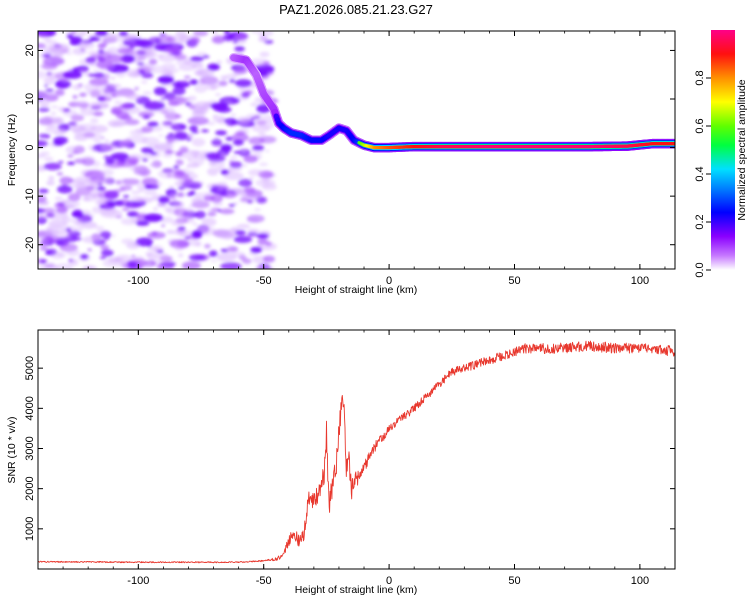 Image resolution: width=750 pixels, height=600 pixels. What do you see at coordinates (12, 150) in the screenshot?
I see `spectrogram-y-axis-title: Frequency (Hz)` at bounding box center [12, 150].